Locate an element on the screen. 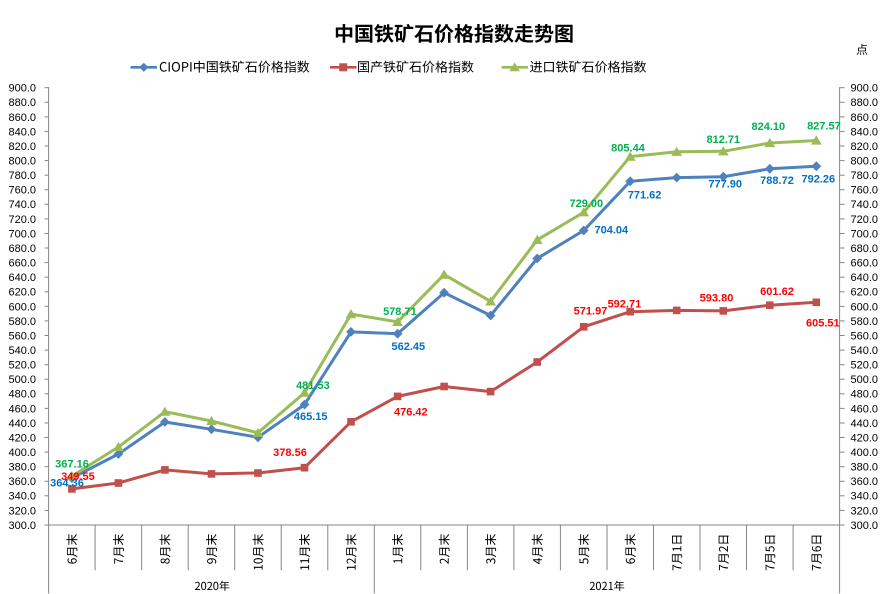 The image size is (887, 594). svg-text: 367.16 is located at coordinates (72, 465).